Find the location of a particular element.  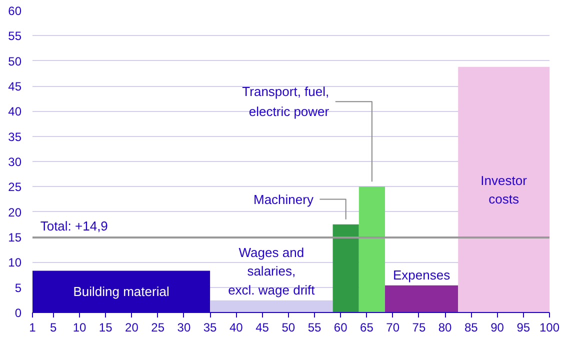

ref-line-label: Total: +14,9 is located at coordinates (74, 226).